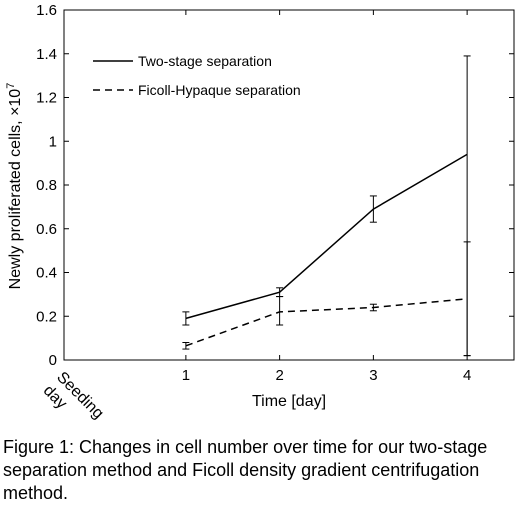 The image size is (520, 513). I want to click on series-line, so click(326, 322).